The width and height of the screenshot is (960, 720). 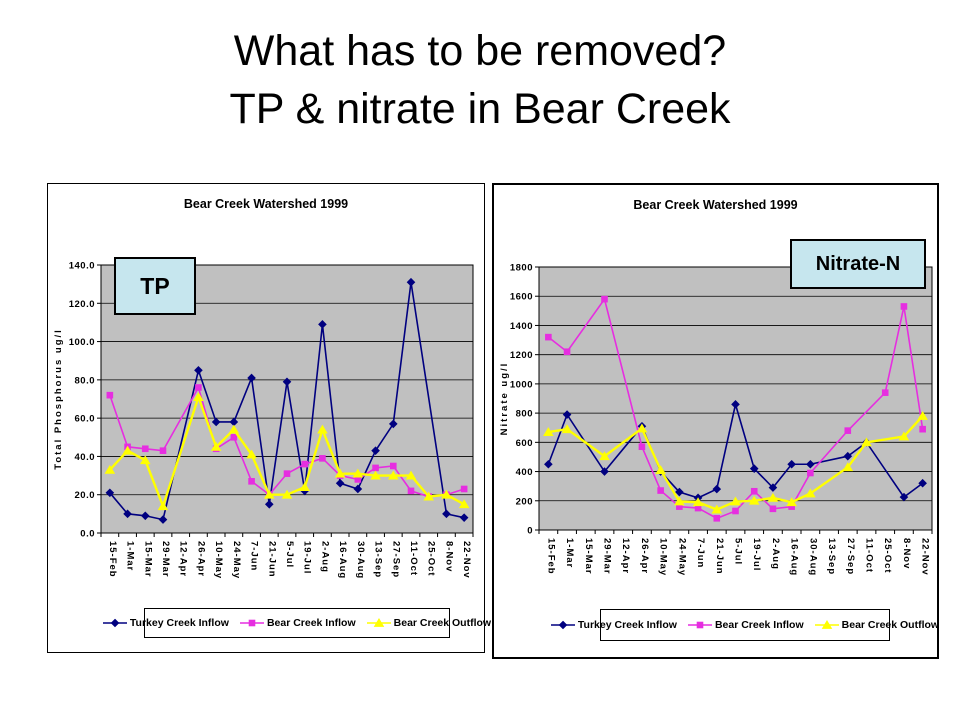 I want to click on nitrate-n-label-box: Nitrate-N, so click(x=858, y=264).